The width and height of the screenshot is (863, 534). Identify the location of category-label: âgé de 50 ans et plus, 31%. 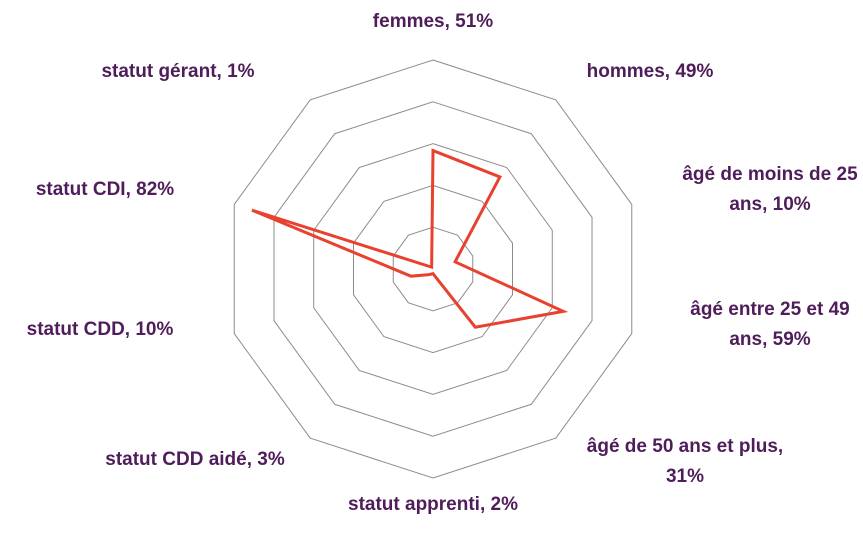
(685, 461).